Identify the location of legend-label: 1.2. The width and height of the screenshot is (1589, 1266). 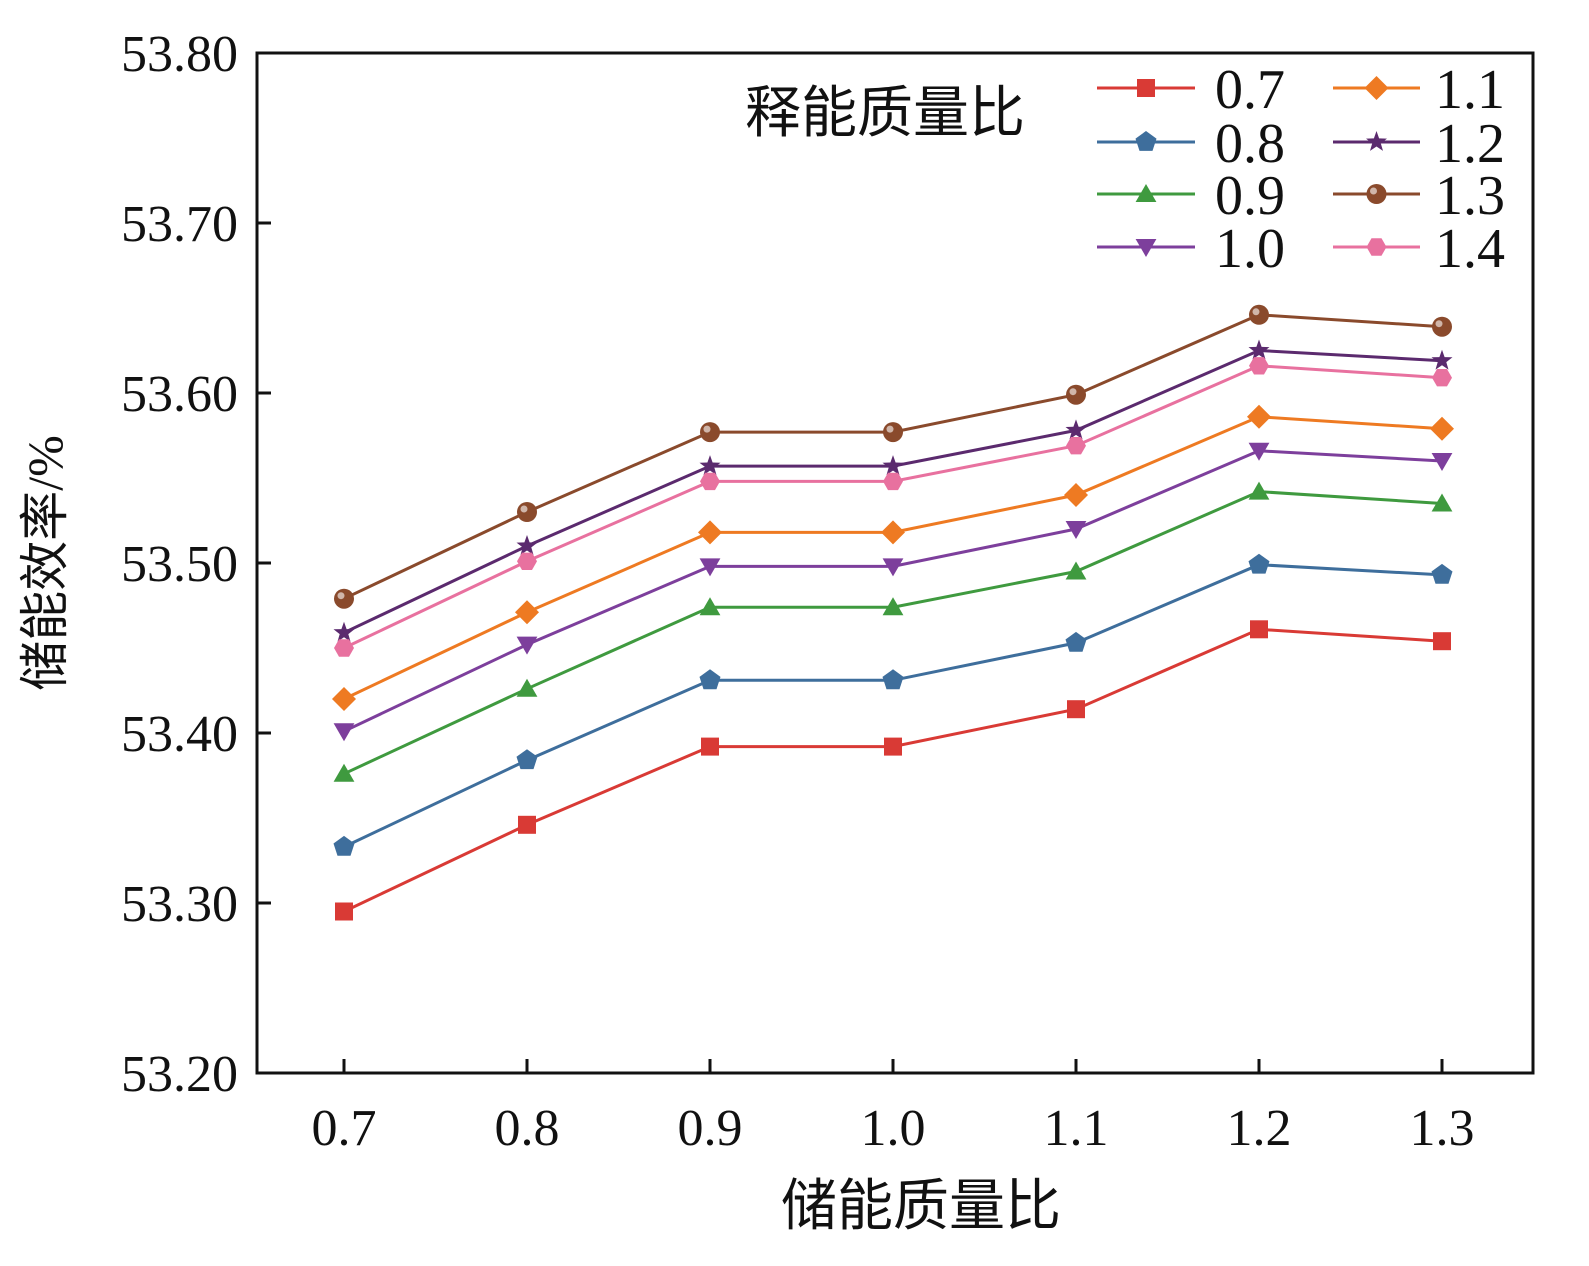
(1470, 144).